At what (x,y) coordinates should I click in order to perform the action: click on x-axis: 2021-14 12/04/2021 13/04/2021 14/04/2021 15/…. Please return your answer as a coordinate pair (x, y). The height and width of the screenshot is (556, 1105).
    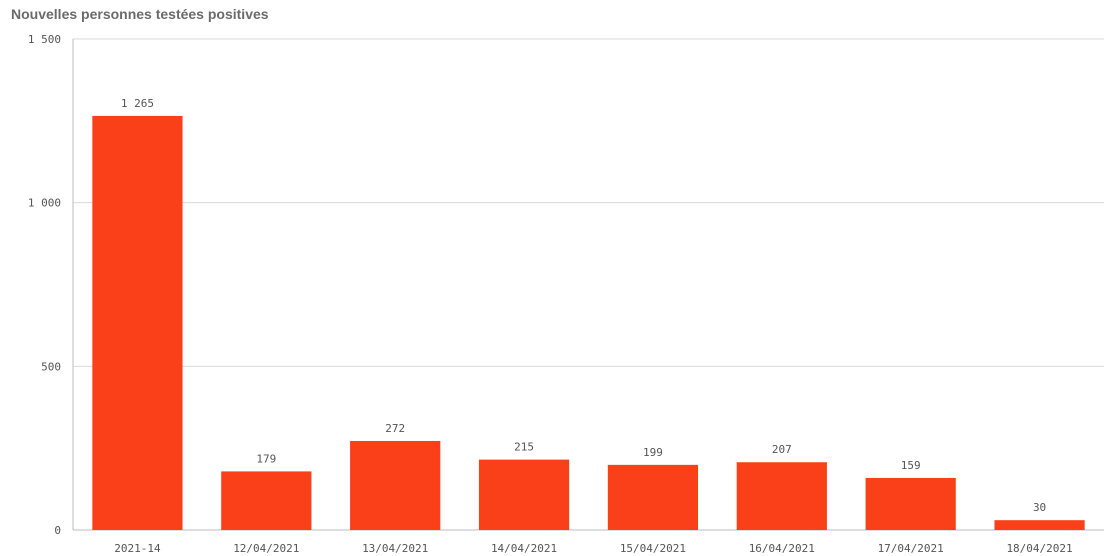
    Looking at the image, I should click on (593, 548).